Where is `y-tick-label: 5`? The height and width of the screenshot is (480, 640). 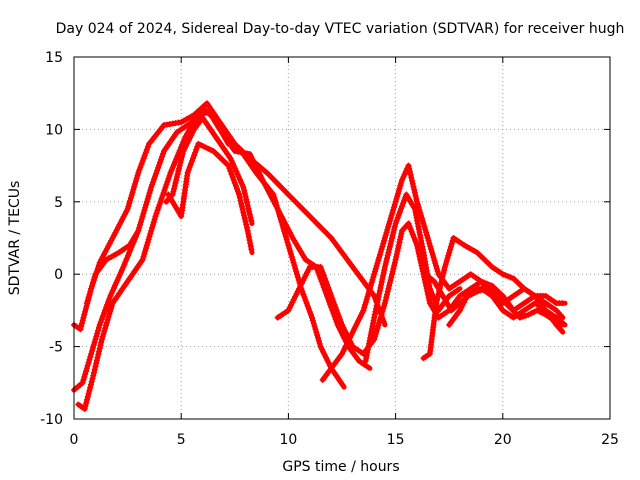
y-tick-label: 5 is located at coordinates (58, 203).